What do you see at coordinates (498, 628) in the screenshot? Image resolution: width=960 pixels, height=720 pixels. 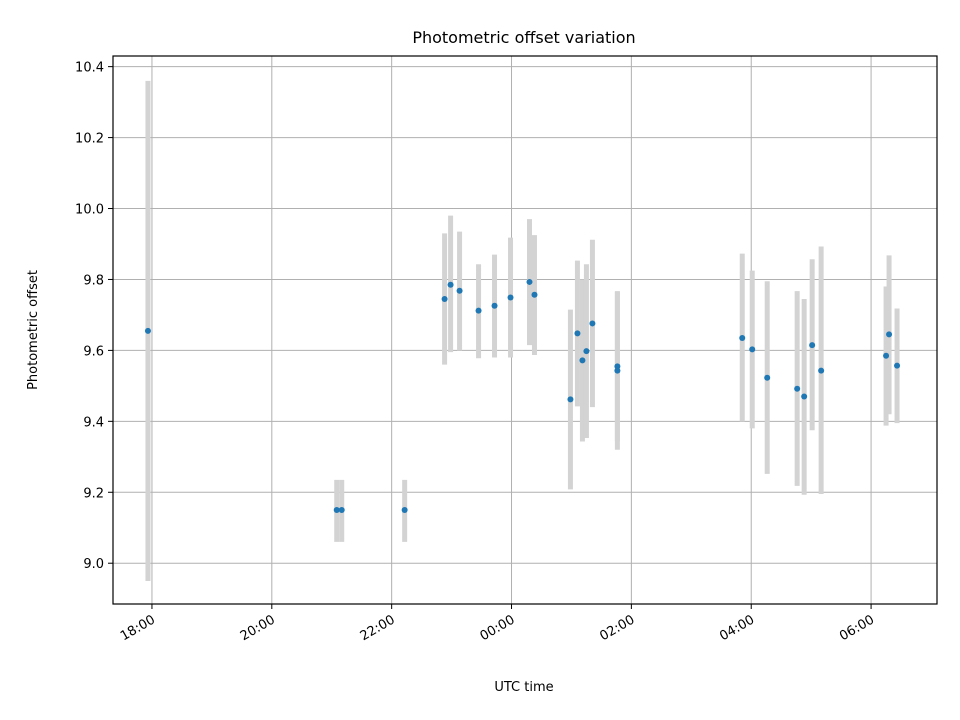 I see `x-tick-label: 00:00` at bounding box center [498, 628].